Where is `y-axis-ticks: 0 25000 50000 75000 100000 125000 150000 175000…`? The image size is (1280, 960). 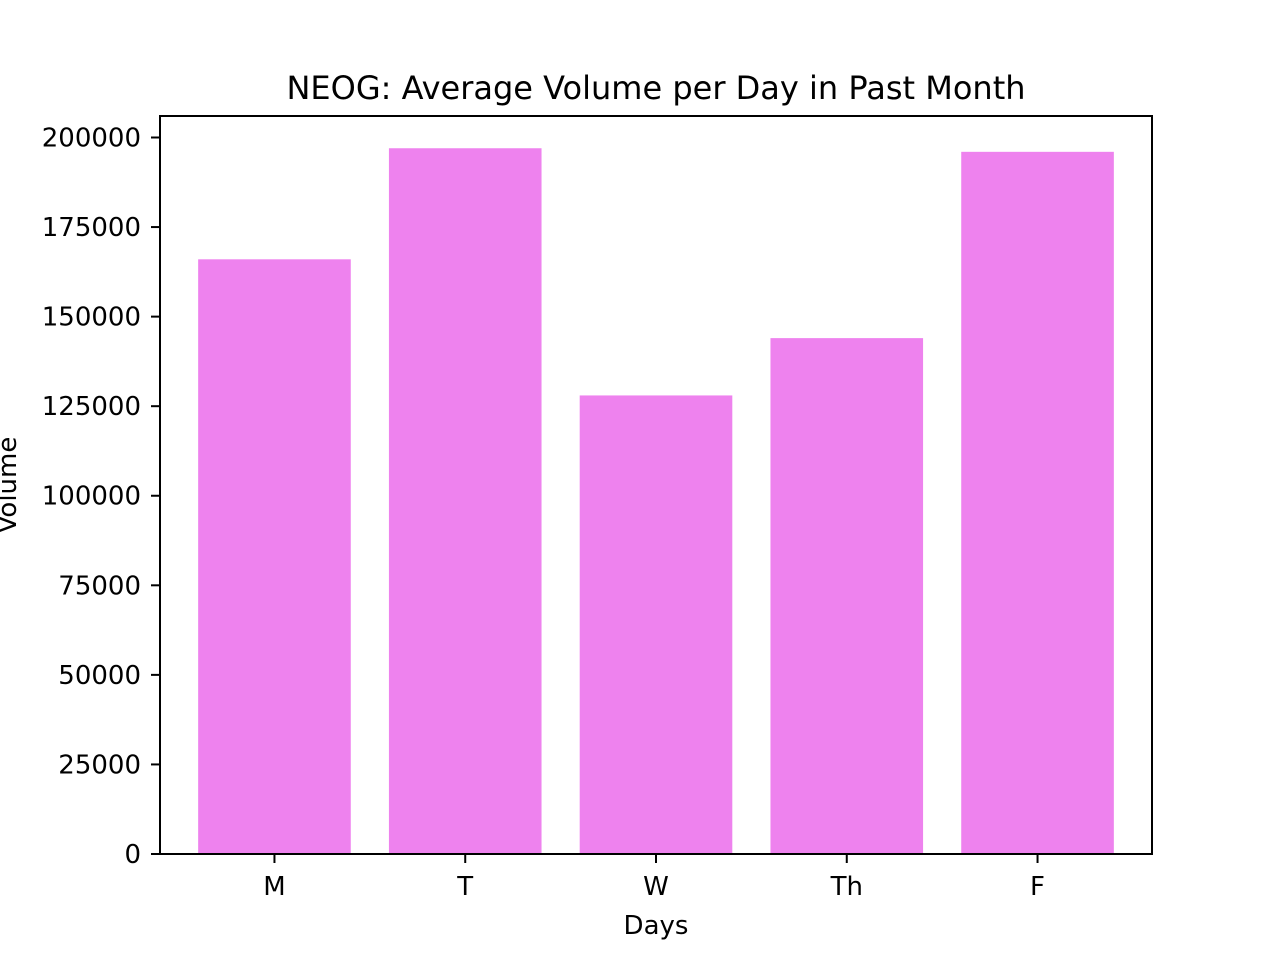 y-axis-ticks: 0 25000 50000 75000 100000 125000 150000 175000… is located at coordinates (101, 496).